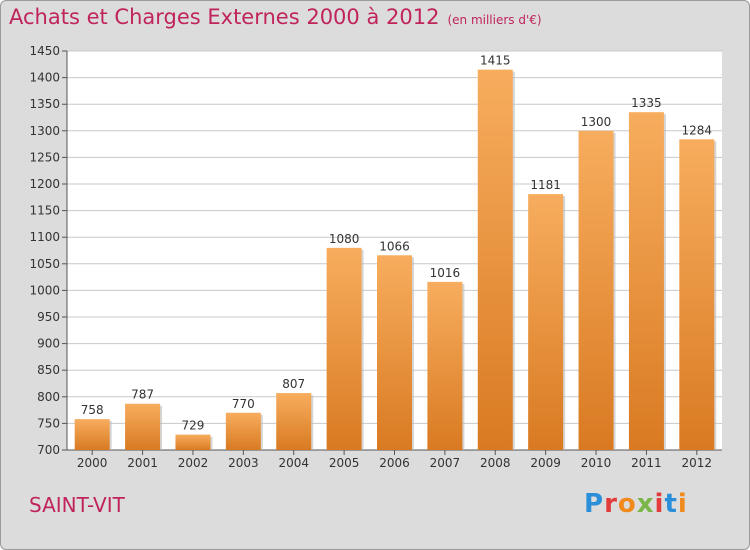  Describe the element at coordinates (92, 463) in the screenshot. I see `x-tick-label: 2000` at that location.